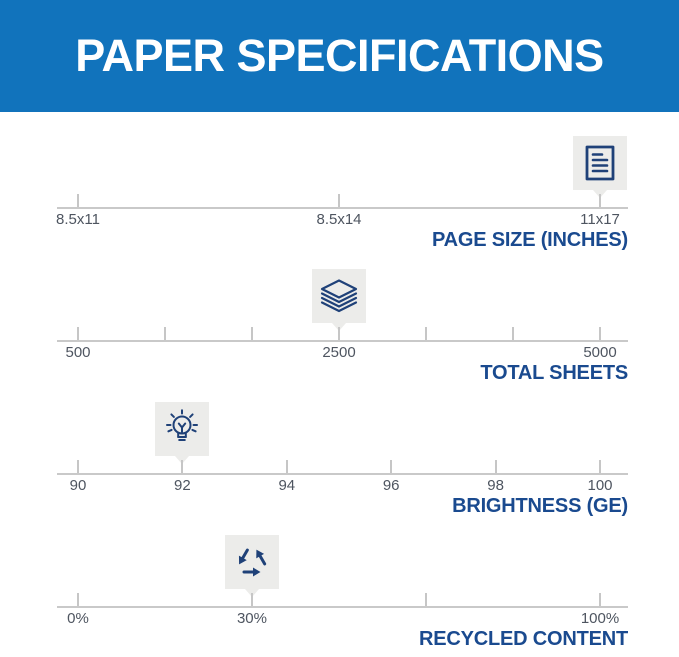 This screenshot has width=679, height=657. I want to click on scale-title: PAGE SIZE (INCHES), so click(529, 240).